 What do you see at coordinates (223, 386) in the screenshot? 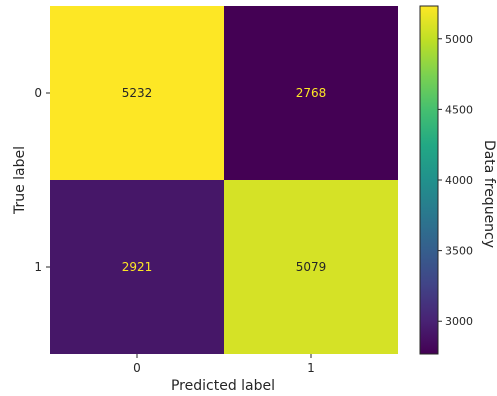
I see `x-axis-title: Predicted label` at bounding box center [223, 386].